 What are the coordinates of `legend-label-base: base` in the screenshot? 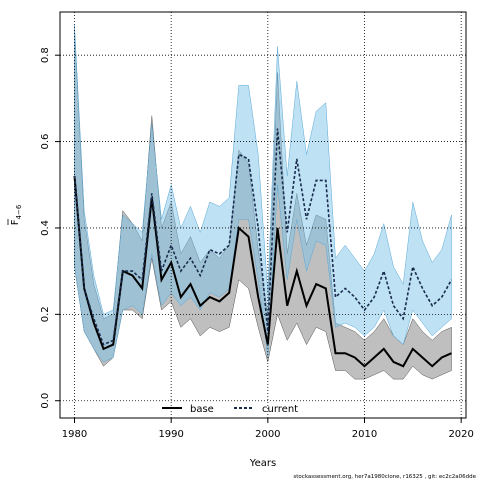 It's located at (202, 409).